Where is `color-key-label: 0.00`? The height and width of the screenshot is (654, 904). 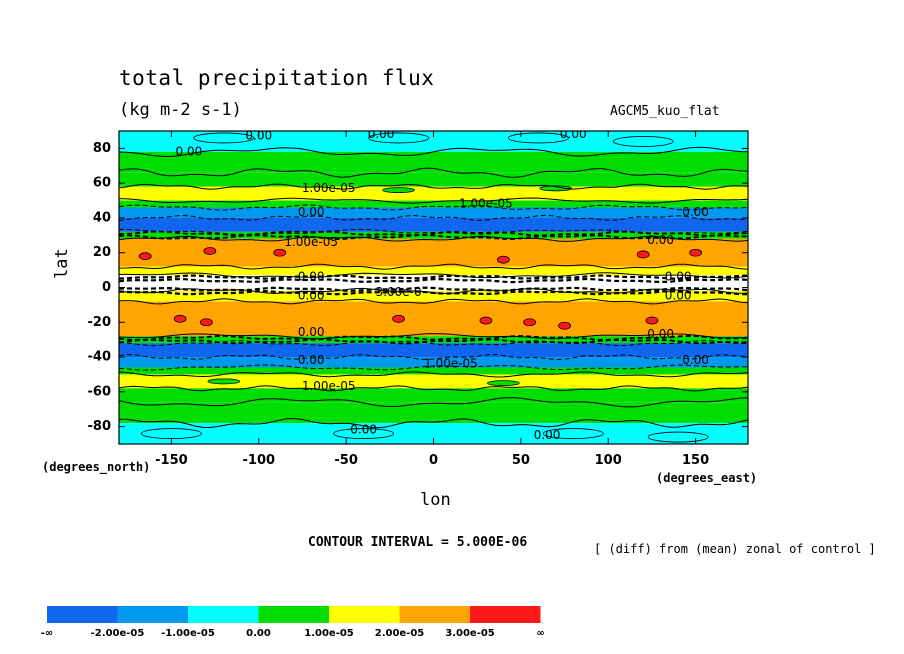
color-key-label: 0.00 is located at coordinates (258, 633).